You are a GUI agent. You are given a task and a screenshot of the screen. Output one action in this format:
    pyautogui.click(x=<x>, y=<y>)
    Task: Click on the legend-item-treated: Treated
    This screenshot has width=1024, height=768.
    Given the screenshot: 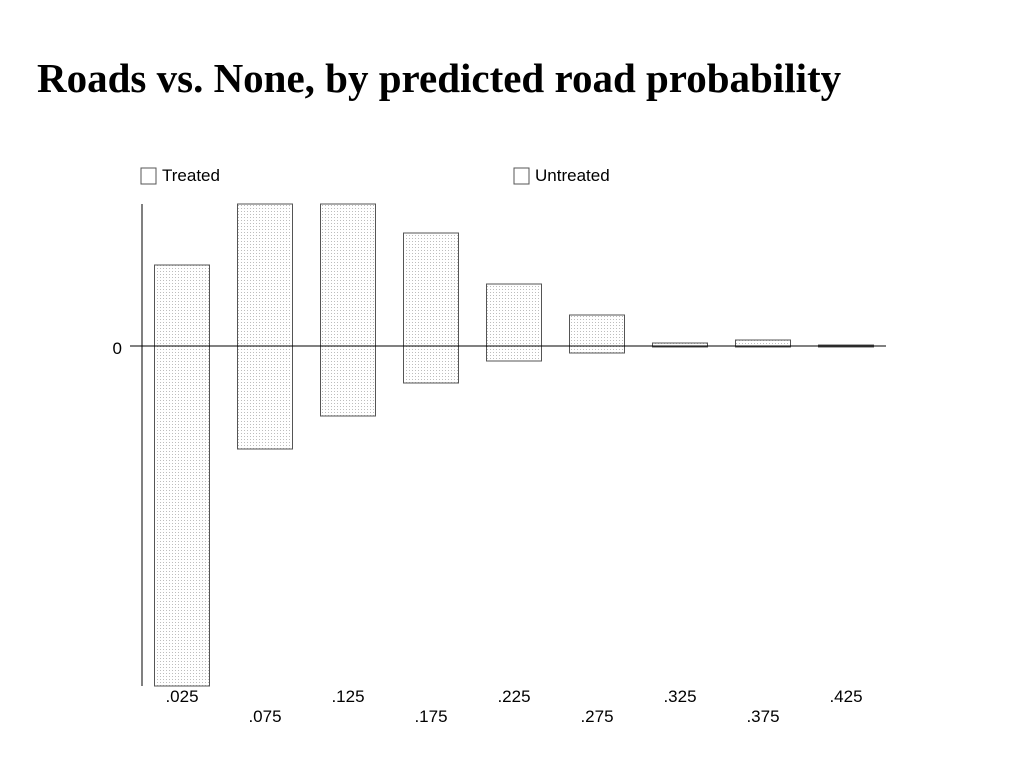 What is the action you would take?
    pyautogui.click(x=180, y=175)
    